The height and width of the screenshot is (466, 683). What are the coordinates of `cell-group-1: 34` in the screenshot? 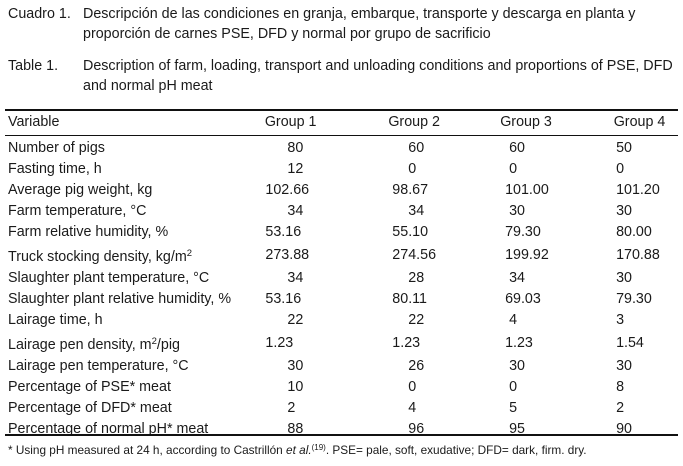 It's located at (295, 211).